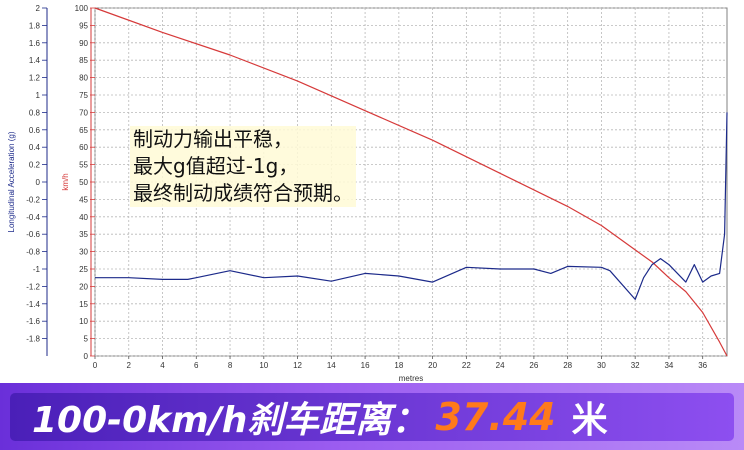  I want to click on right-tick-label: 50, so click(83, 182).